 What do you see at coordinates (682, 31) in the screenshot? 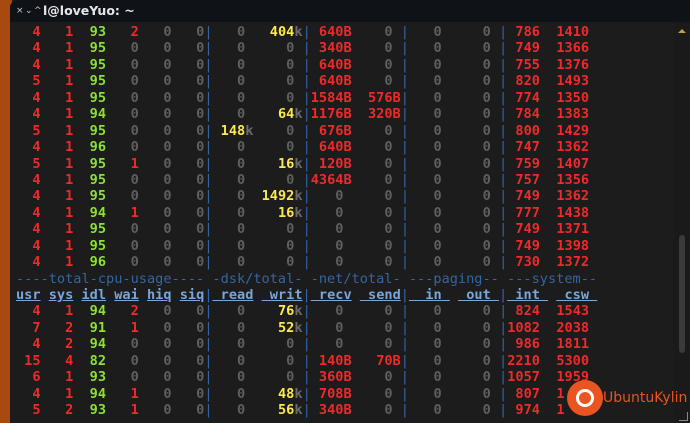
I see `scroll-up-arrow-icon` at bounding box center [682, 31].